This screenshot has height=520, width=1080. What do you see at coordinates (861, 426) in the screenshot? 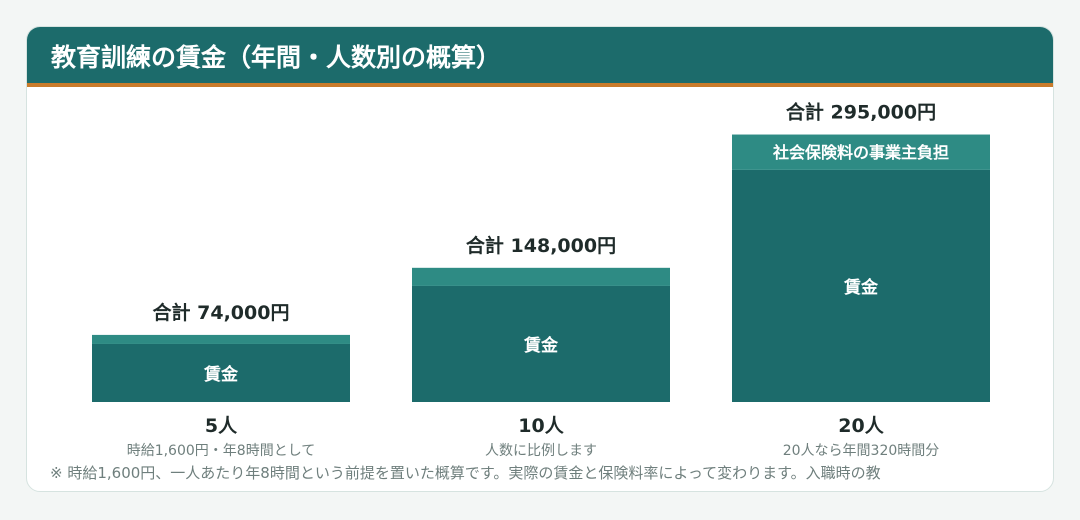
I see `category-label: 20人` at bounding box center [861, 426].